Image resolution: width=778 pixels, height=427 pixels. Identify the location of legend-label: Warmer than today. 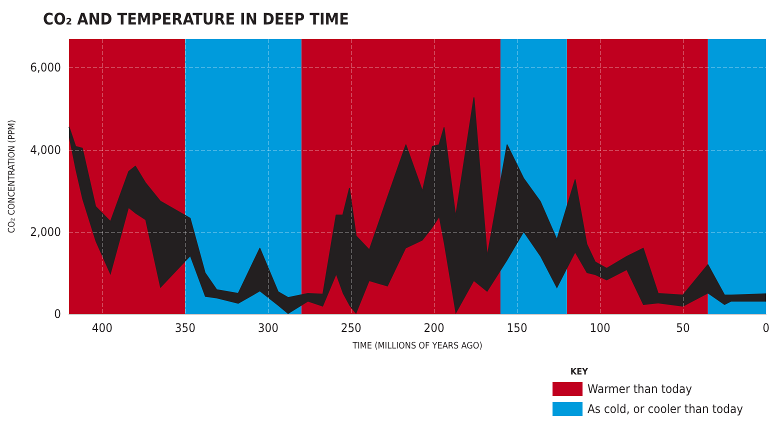
(640, 389).